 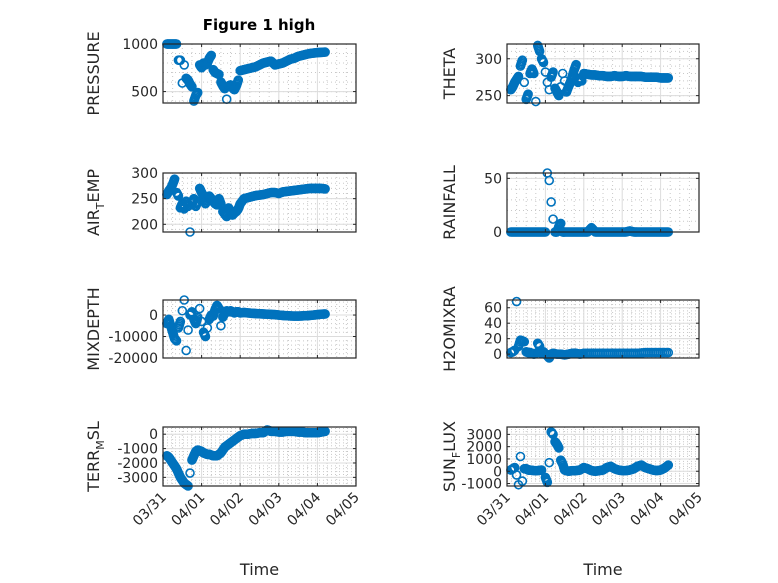 I want to click on subplot-row3-left: -20000 -10000 0 MIXDEPTH, so click(x=220, y=329).